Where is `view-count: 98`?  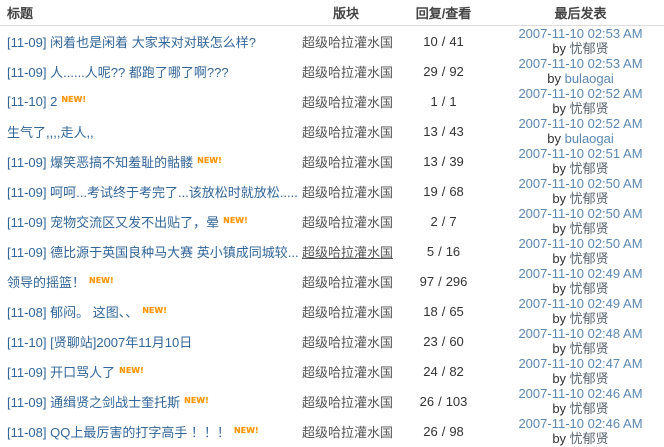 view-count: 98 is located at coordinates (456, 431).